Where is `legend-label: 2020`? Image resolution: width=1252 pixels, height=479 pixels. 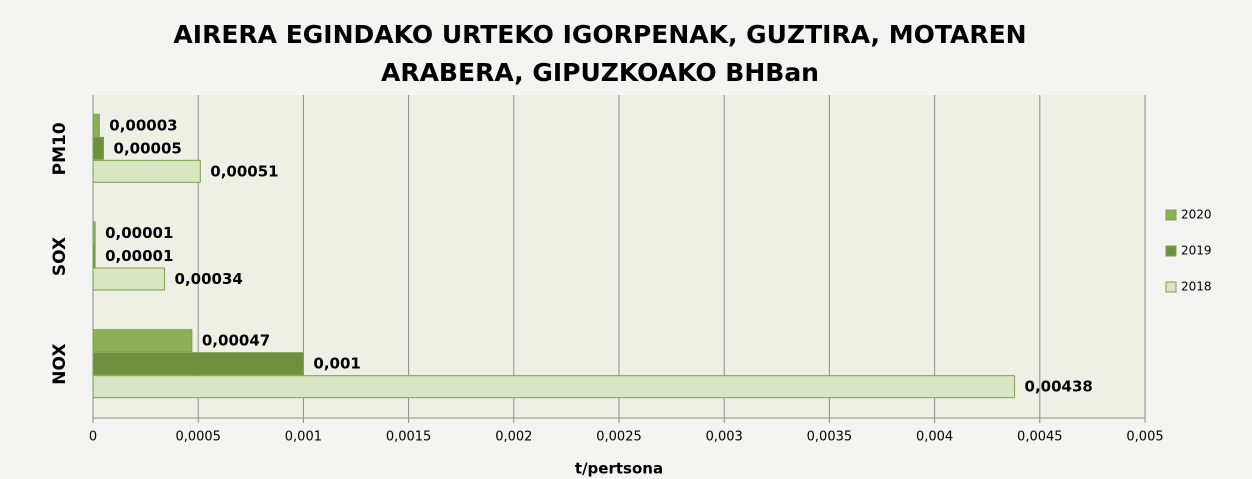 legend-label: 2020 is located at coordinates (1196, 215).